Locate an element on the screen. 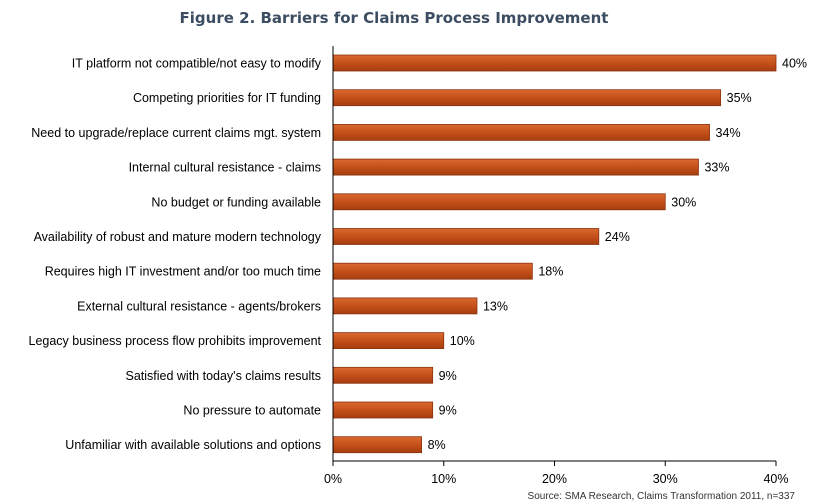  value-label: 35% is located at coordinates (739, 98).